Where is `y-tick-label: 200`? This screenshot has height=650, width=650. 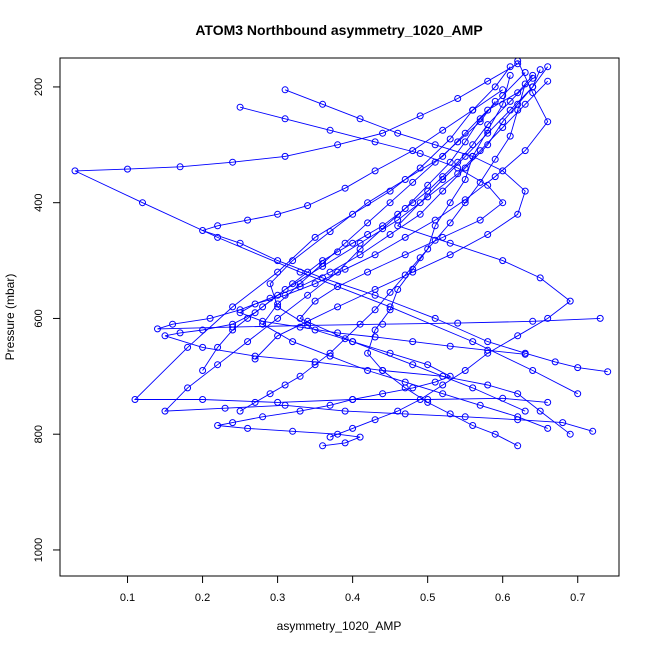 y-tick-label: 200 is located at coordinates (39, 87).